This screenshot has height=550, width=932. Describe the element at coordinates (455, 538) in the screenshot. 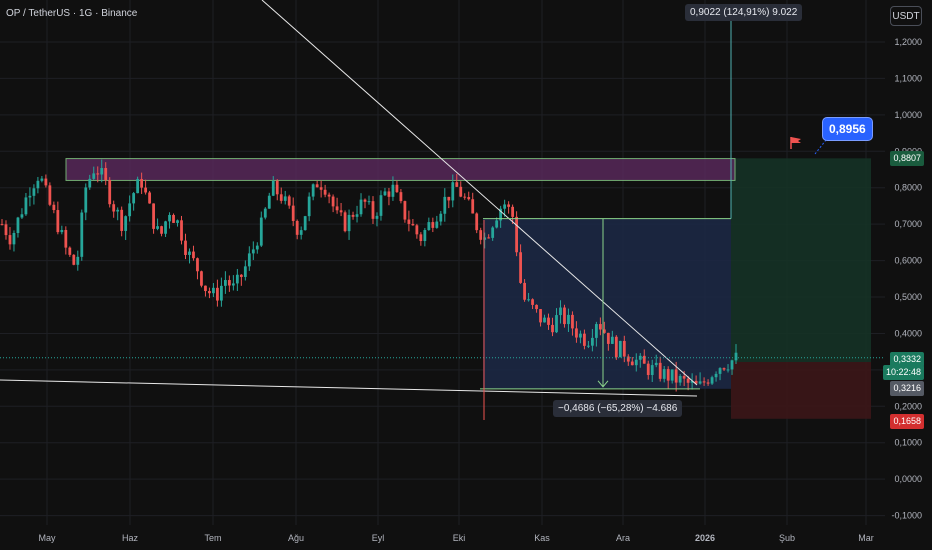

I see `time-axis: May Haz Tem Ağu Eyl Eki Kas Ara 2026 Şub Mar` at that location.